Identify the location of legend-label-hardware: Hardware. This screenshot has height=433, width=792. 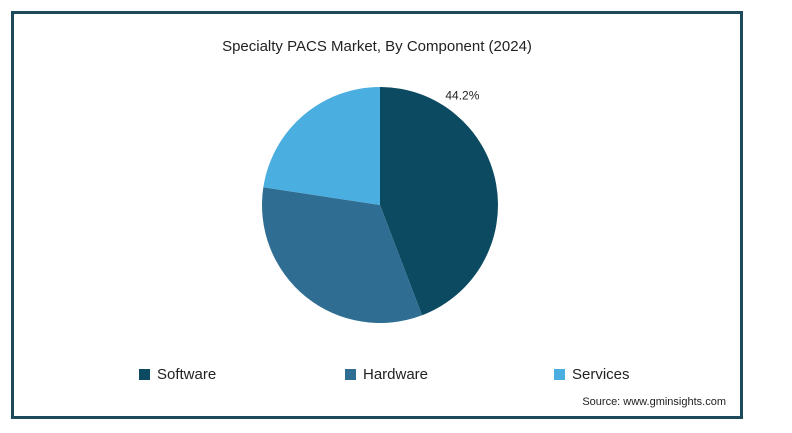
(396, 374).